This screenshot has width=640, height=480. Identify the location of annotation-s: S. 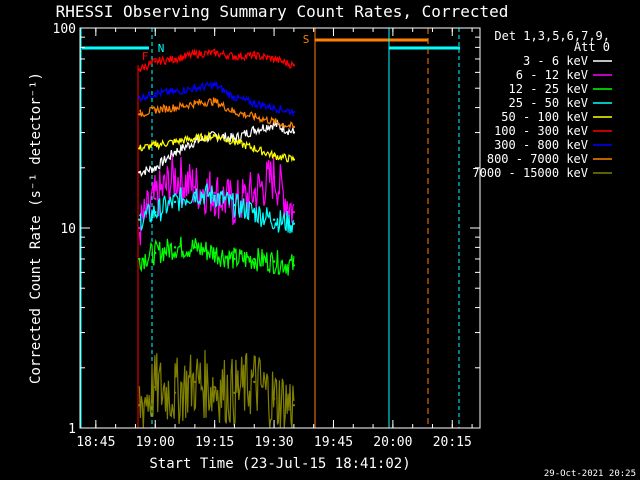
(306, 39).